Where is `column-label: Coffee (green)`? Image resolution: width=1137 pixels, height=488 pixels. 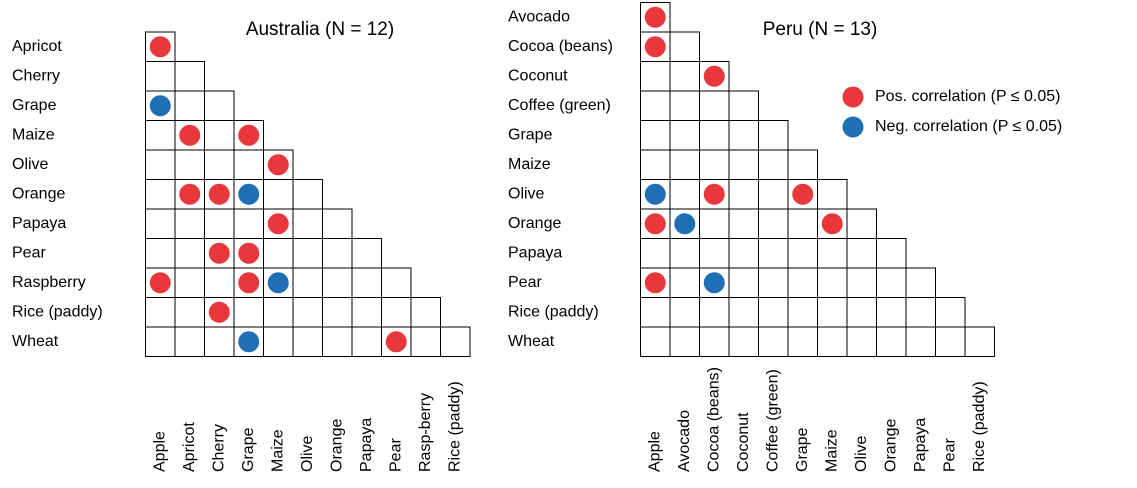 column-label: Coffee (green) is located at coordinates (772, 420).